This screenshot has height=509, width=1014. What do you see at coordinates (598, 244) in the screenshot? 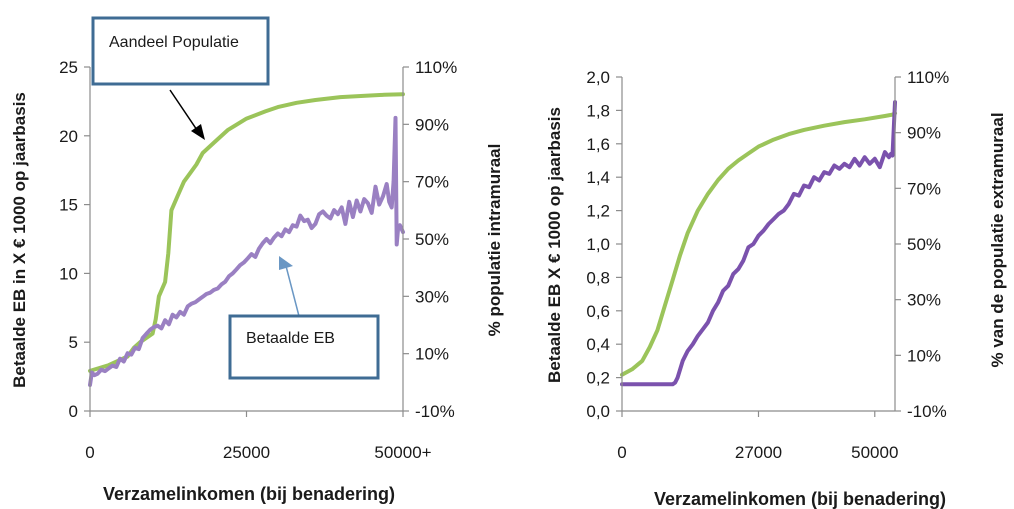
I see `left-y-tick-label: 1,0` at bounding box center [598, 244].